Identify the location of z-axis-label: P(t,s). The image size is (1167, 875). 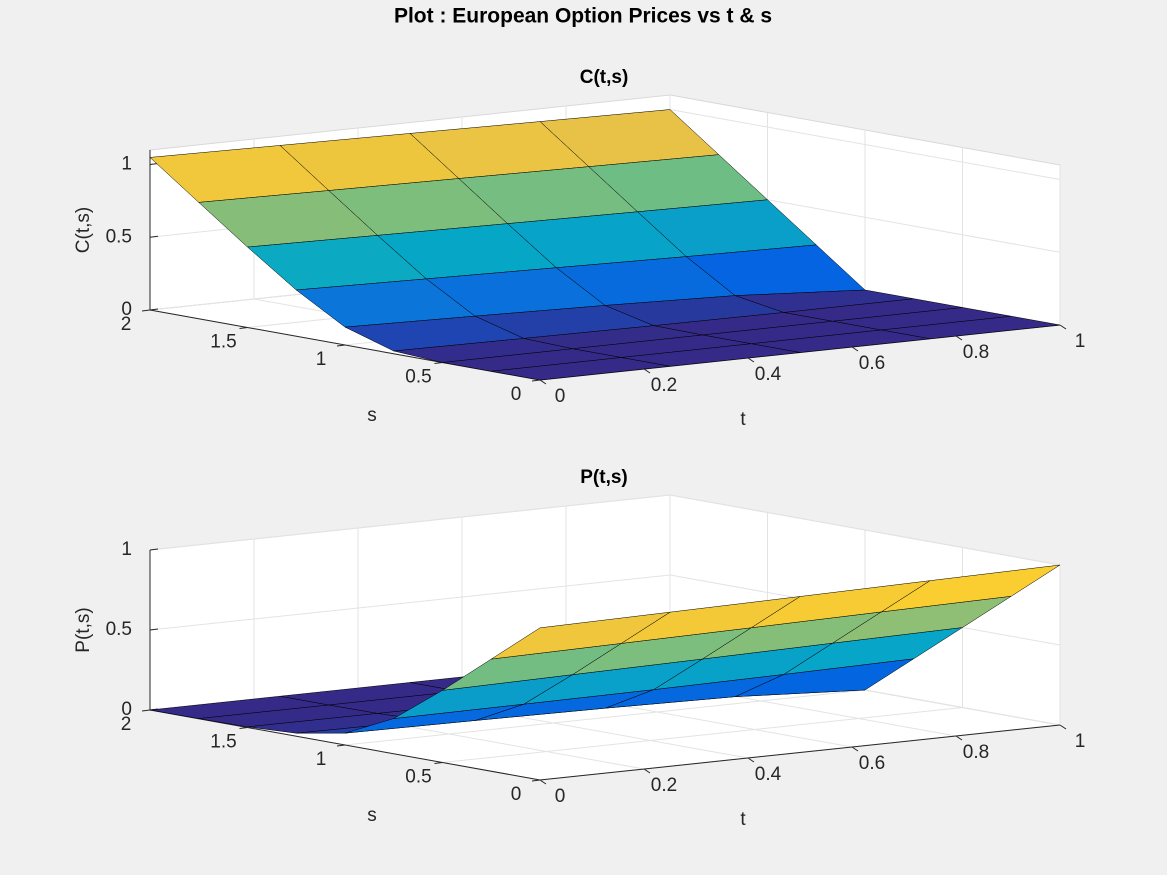
(83, 629).